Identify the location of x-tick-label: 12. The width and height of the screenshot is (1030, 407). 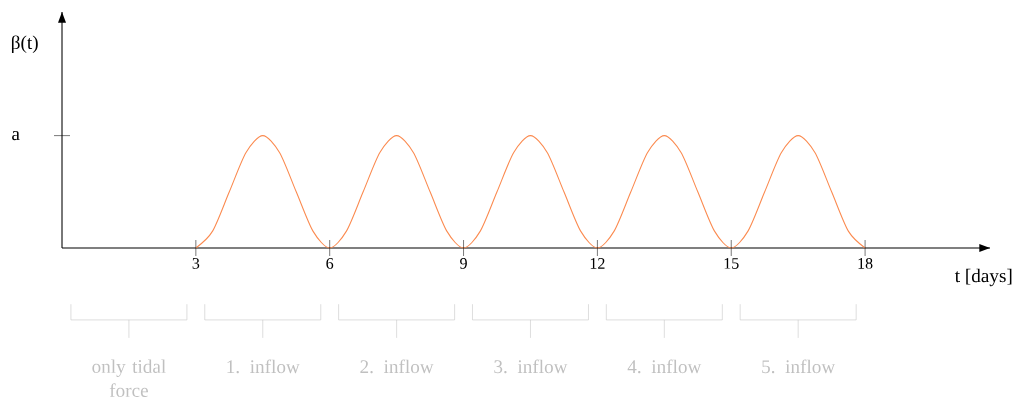
(597, 263).